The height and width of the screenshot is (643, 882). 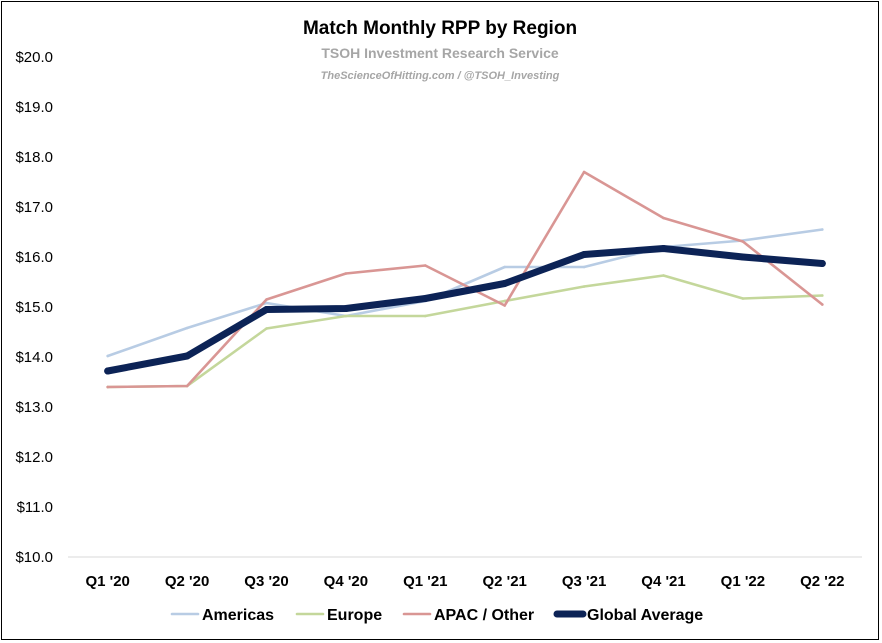 I want to click on chart-title: Match Monthly RPP by Region, so click(x=440, y=28).